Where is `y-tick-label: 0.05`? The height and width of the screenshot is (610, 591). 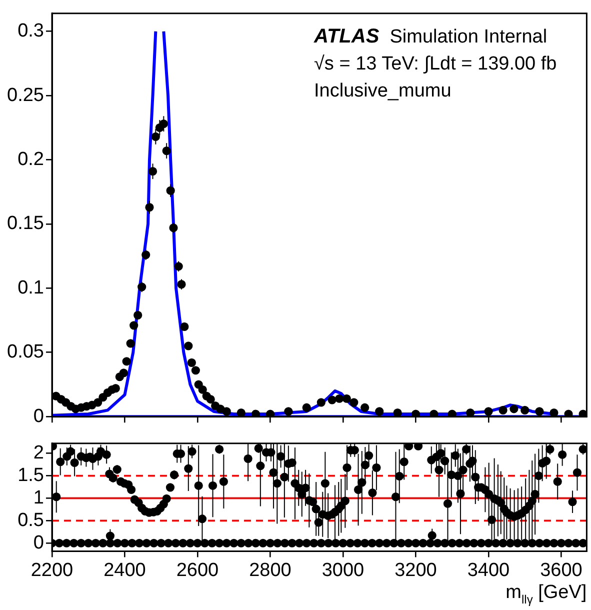
y-tick-label: 0.05 is located at coordinates (25, 352).